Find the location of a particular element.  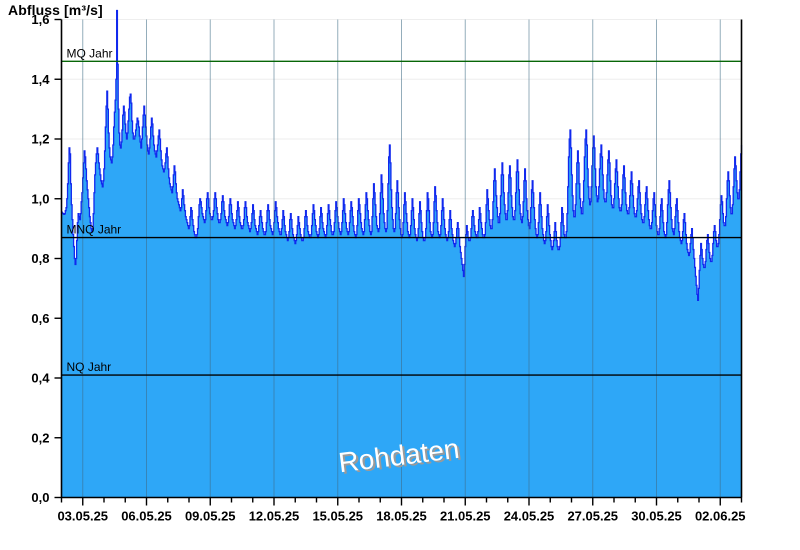

reference-line-labels: MQ Jahr MNQ Jahr NQ Jahr is located at coordinates (94, 210).